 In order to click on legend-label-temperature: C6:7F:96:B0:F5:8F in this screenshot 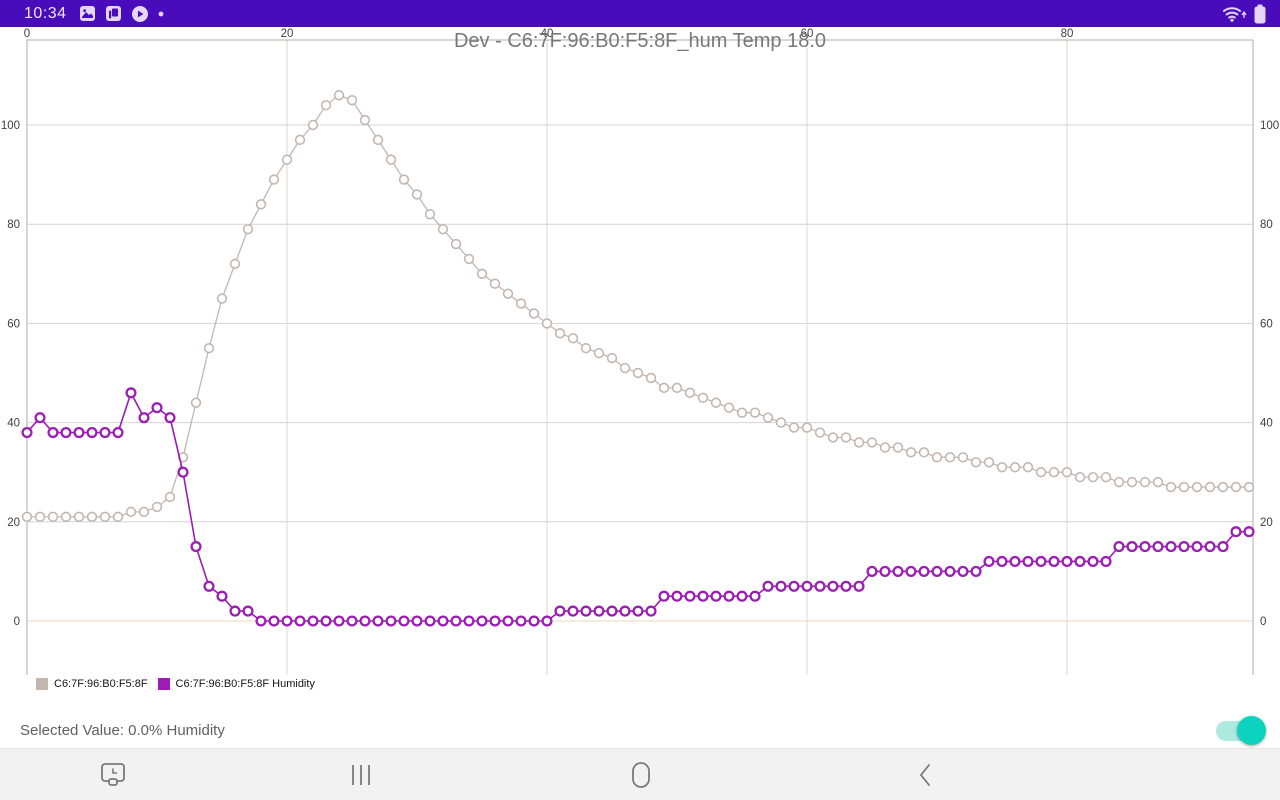, I will do `click(101, 684)`.